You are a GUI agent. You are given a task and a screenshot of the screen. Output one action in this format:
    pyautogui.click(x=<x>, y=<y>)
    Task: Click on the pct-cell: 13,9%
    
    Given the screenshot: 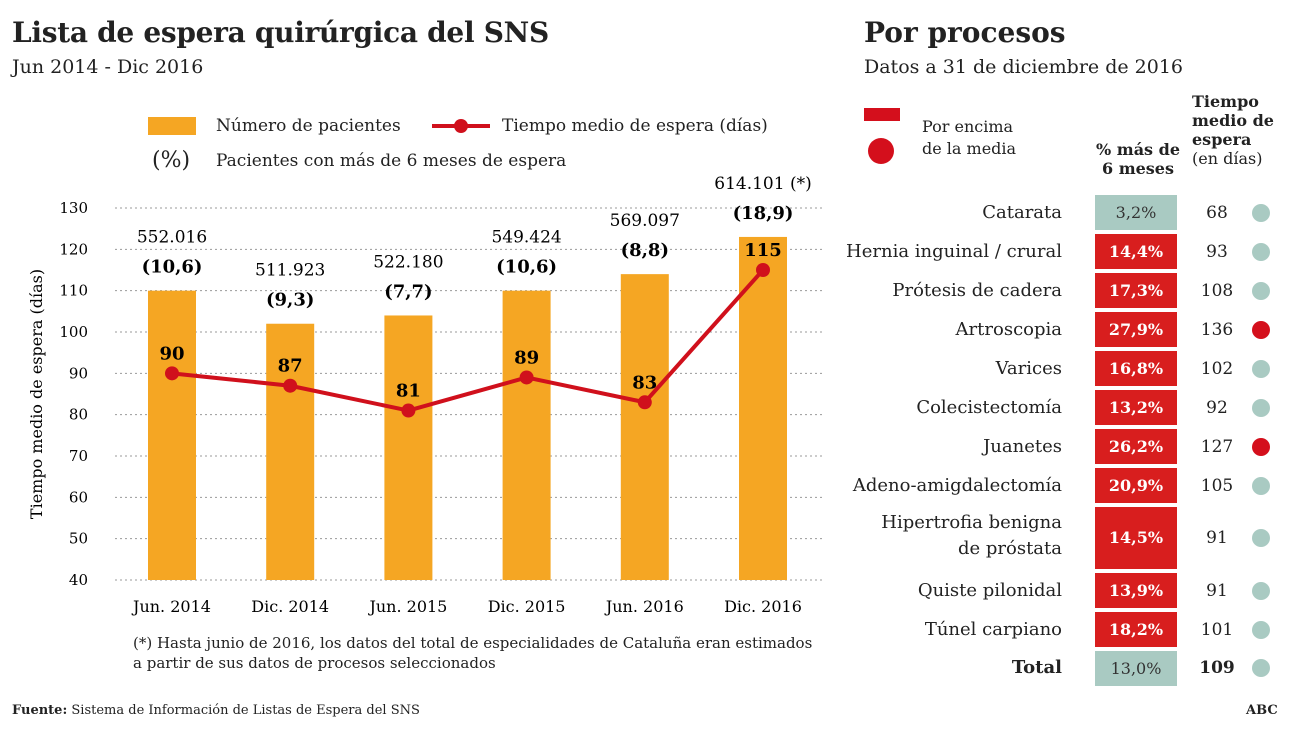 What is the action you would take?
    pyautogui.click(x=1136, y=590)
    